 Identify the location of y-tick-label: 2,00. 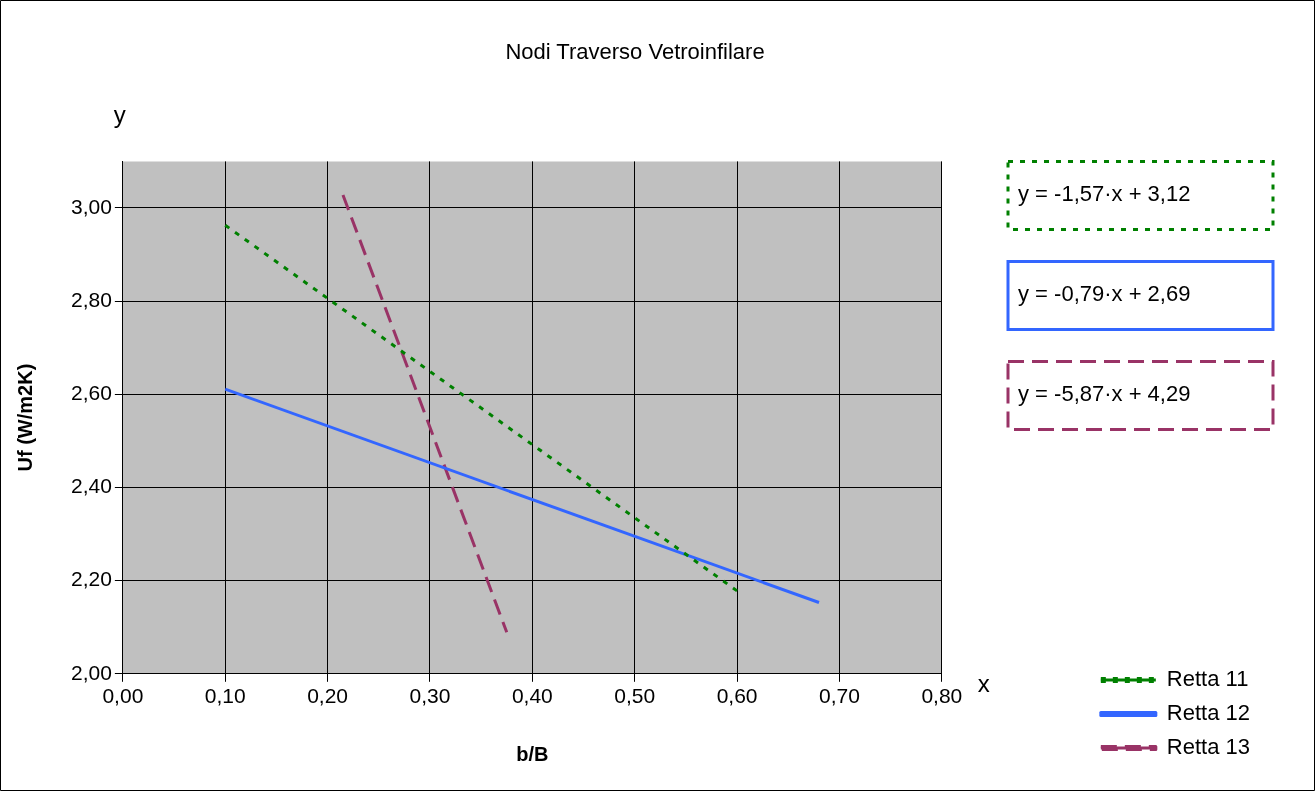
(91, 672).